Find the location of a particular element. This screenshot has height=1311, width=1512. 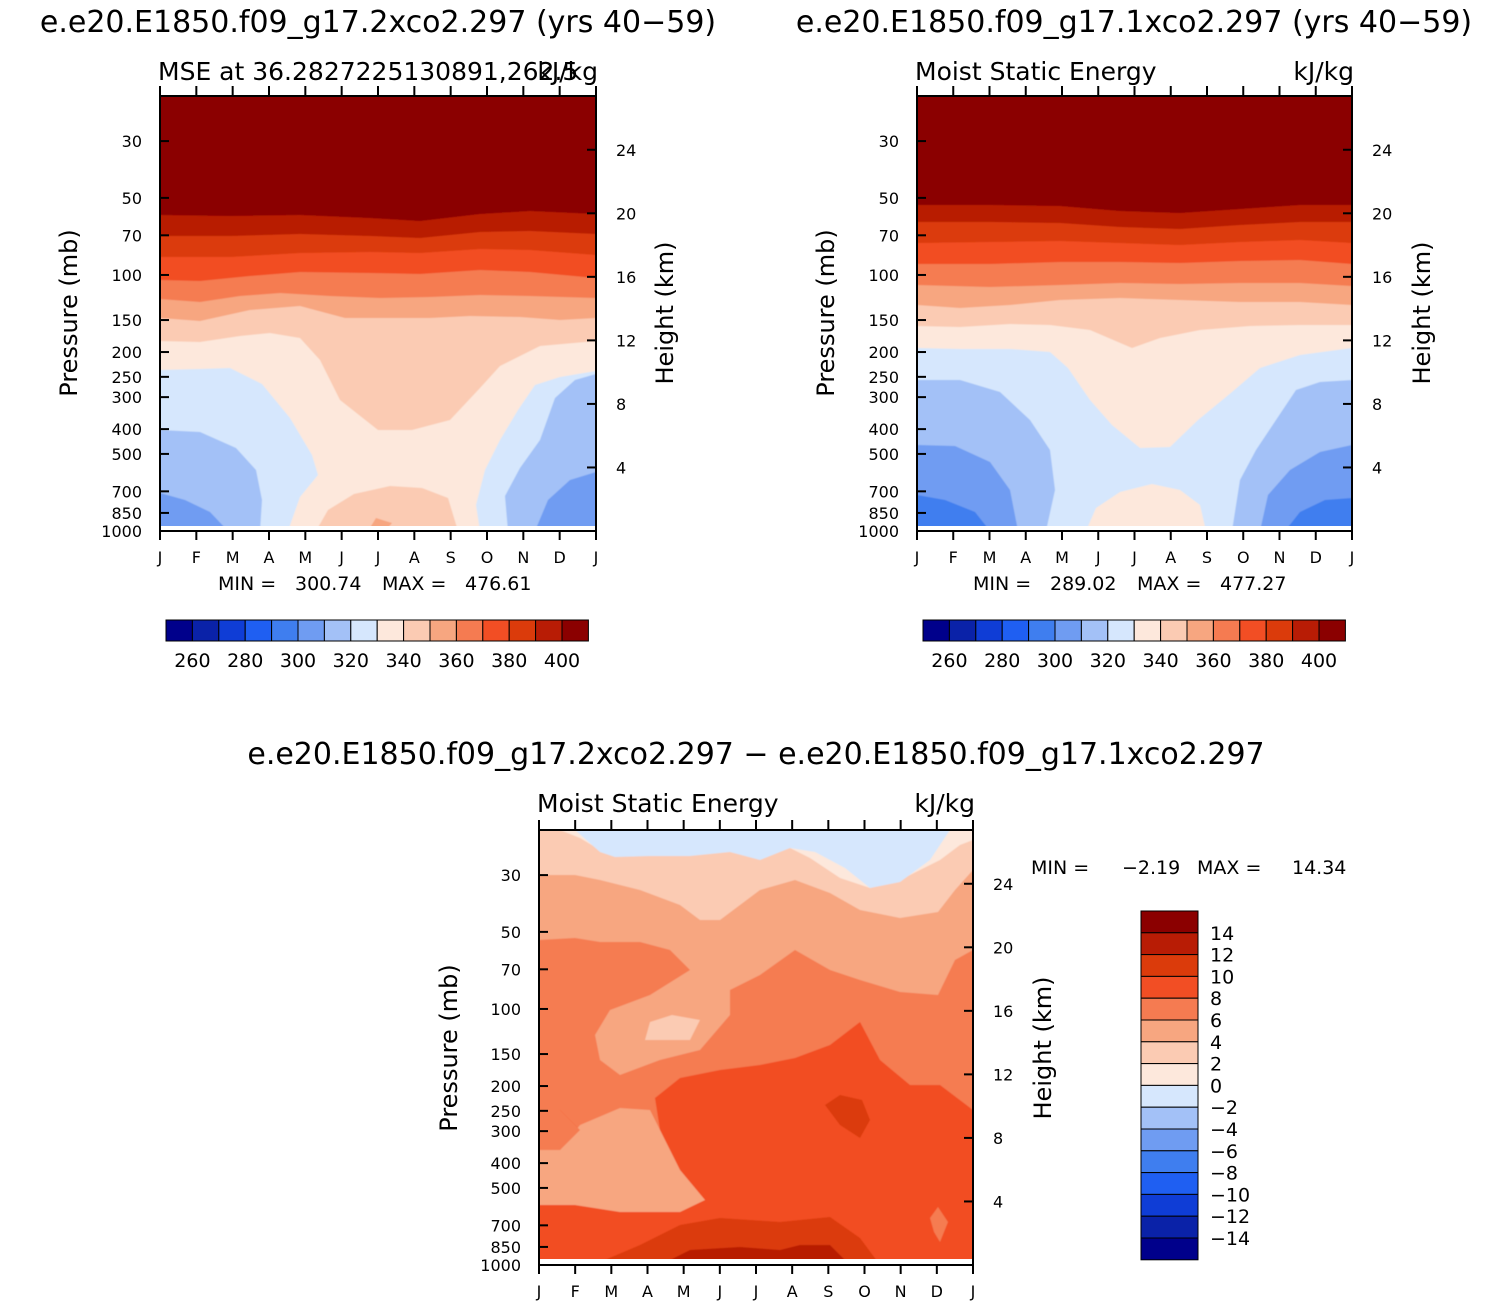

left-htick-label: 16 is located at coordinates (626, 277).